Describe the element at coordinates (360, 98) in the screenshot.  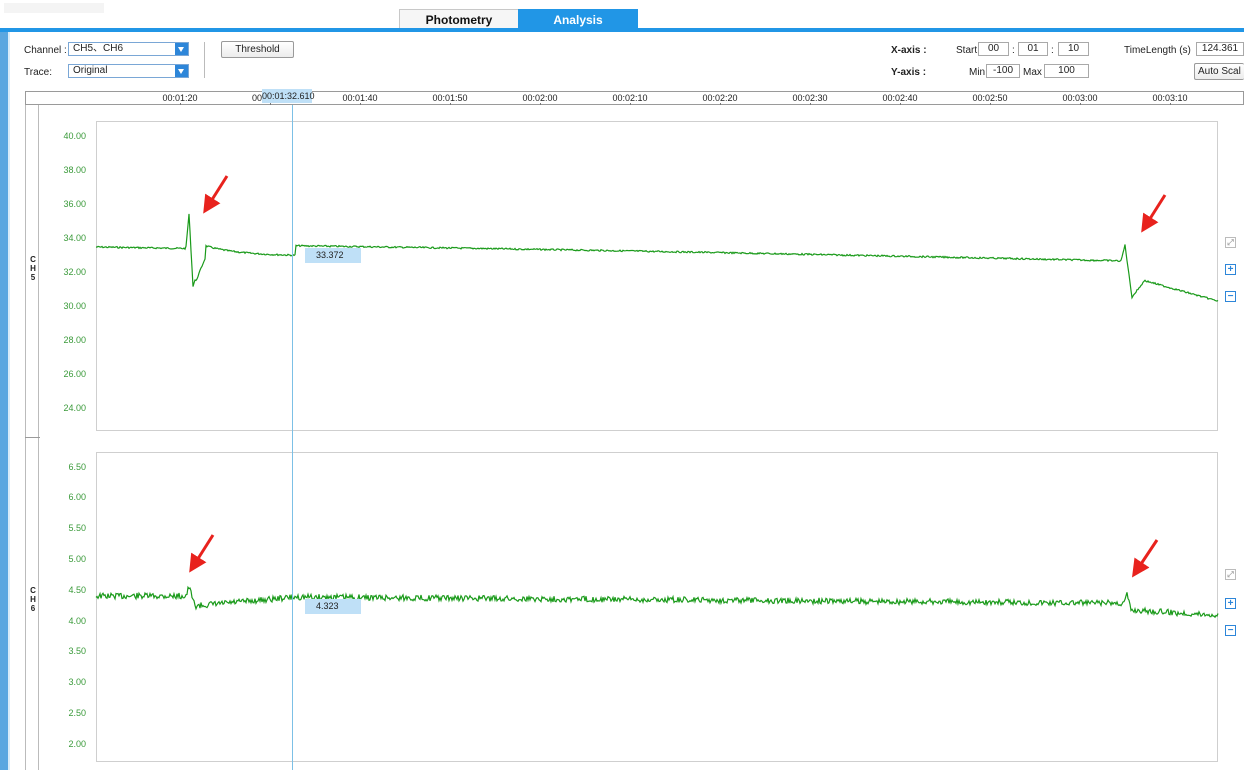
I see `time-tick-label: 00:01:40` at that location.